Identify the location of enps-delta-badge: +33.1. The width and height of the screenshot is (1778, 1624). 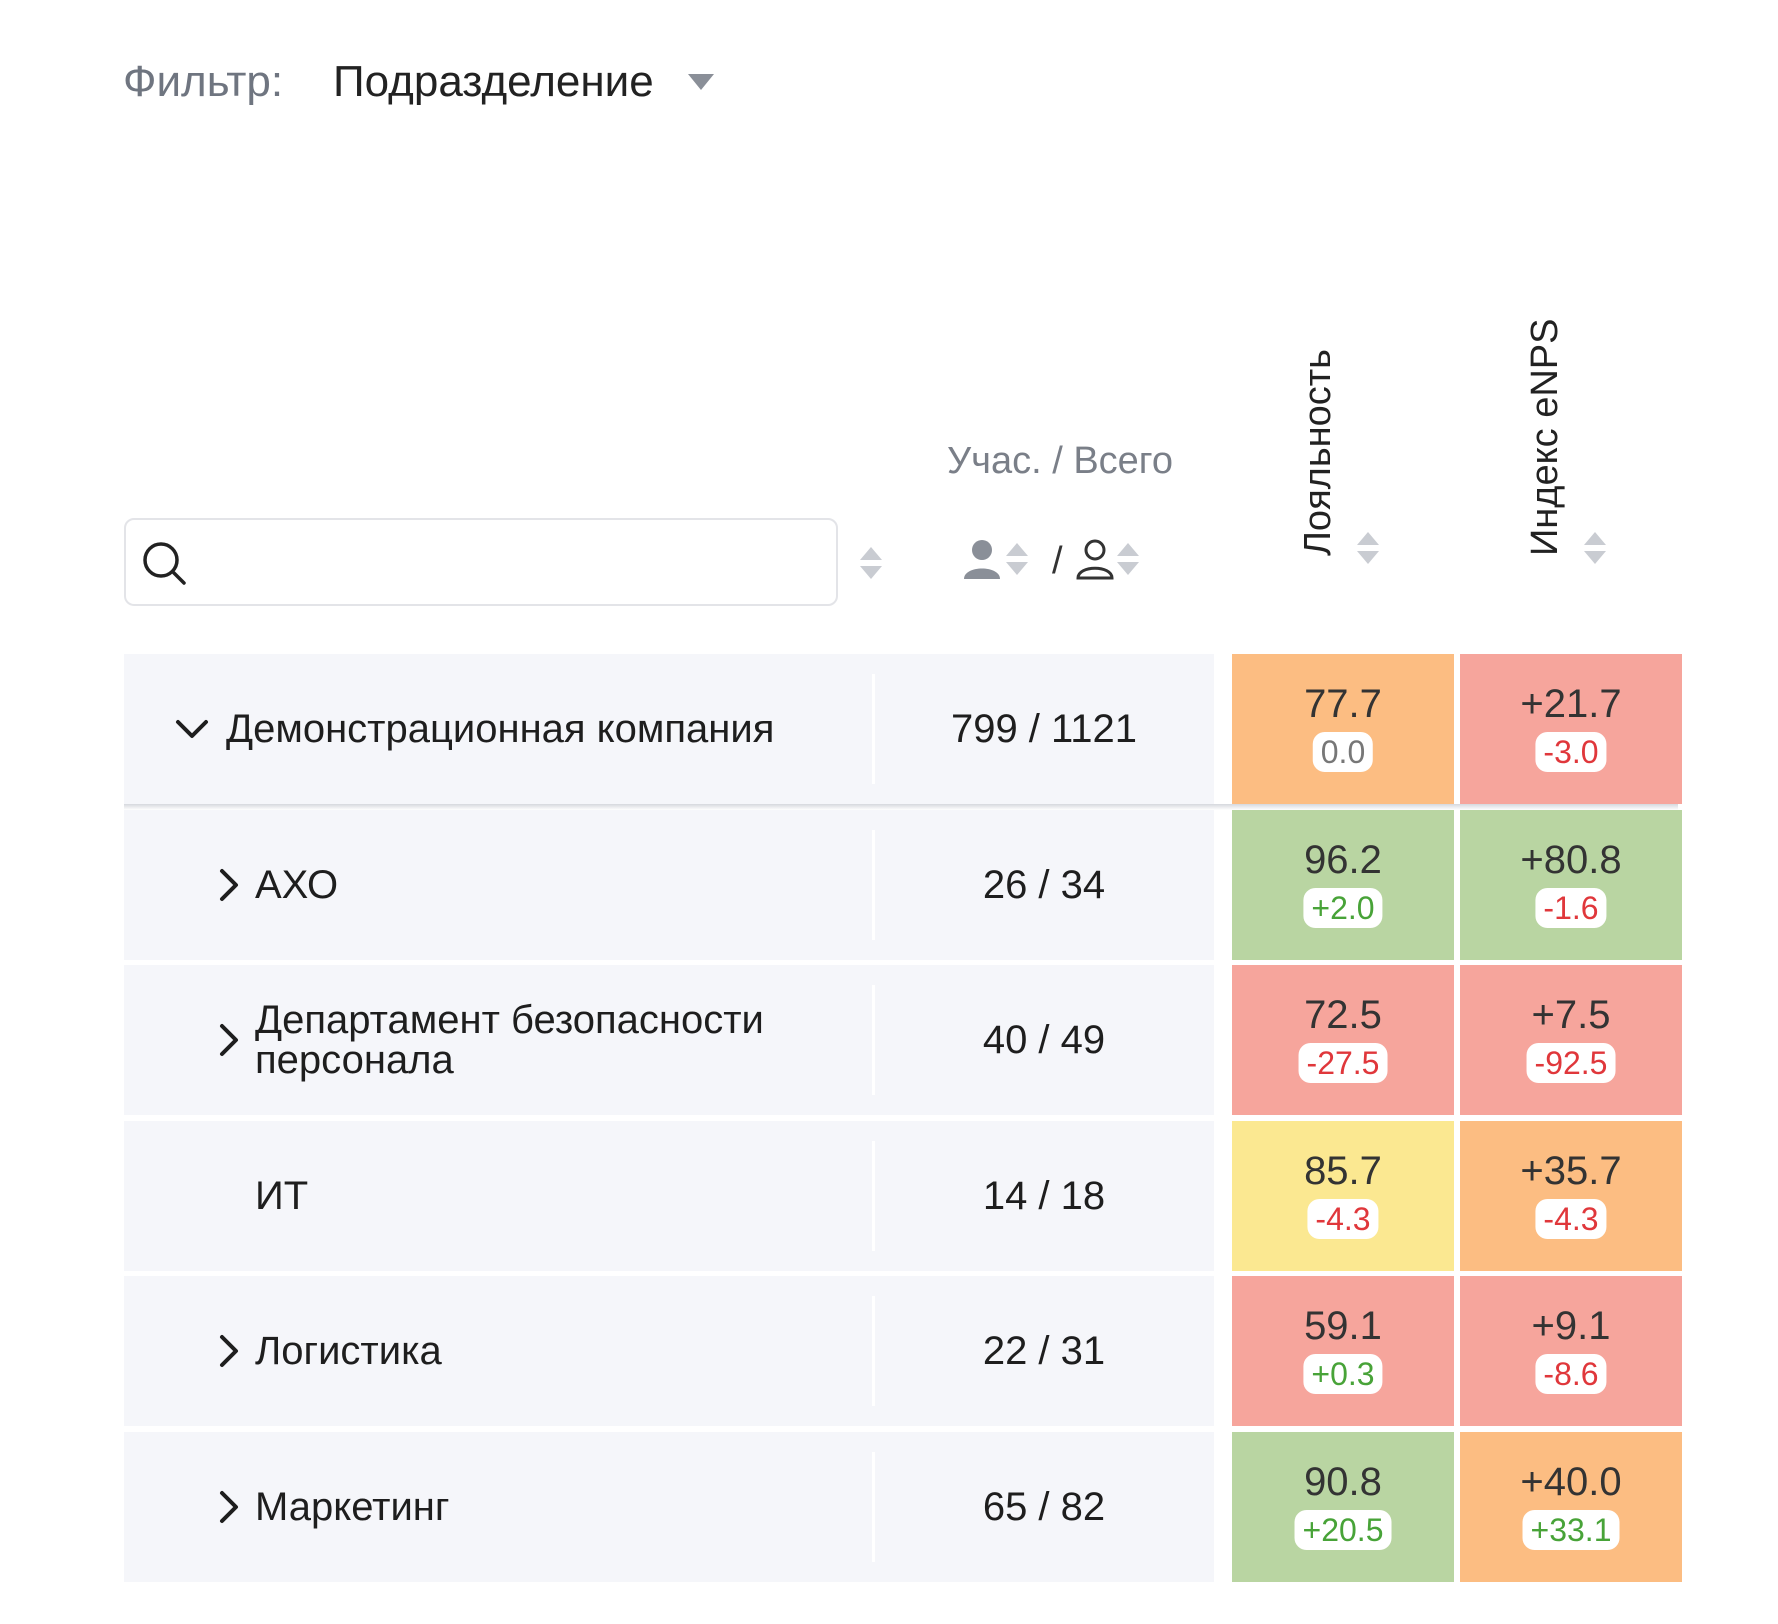
(1571, 1530).